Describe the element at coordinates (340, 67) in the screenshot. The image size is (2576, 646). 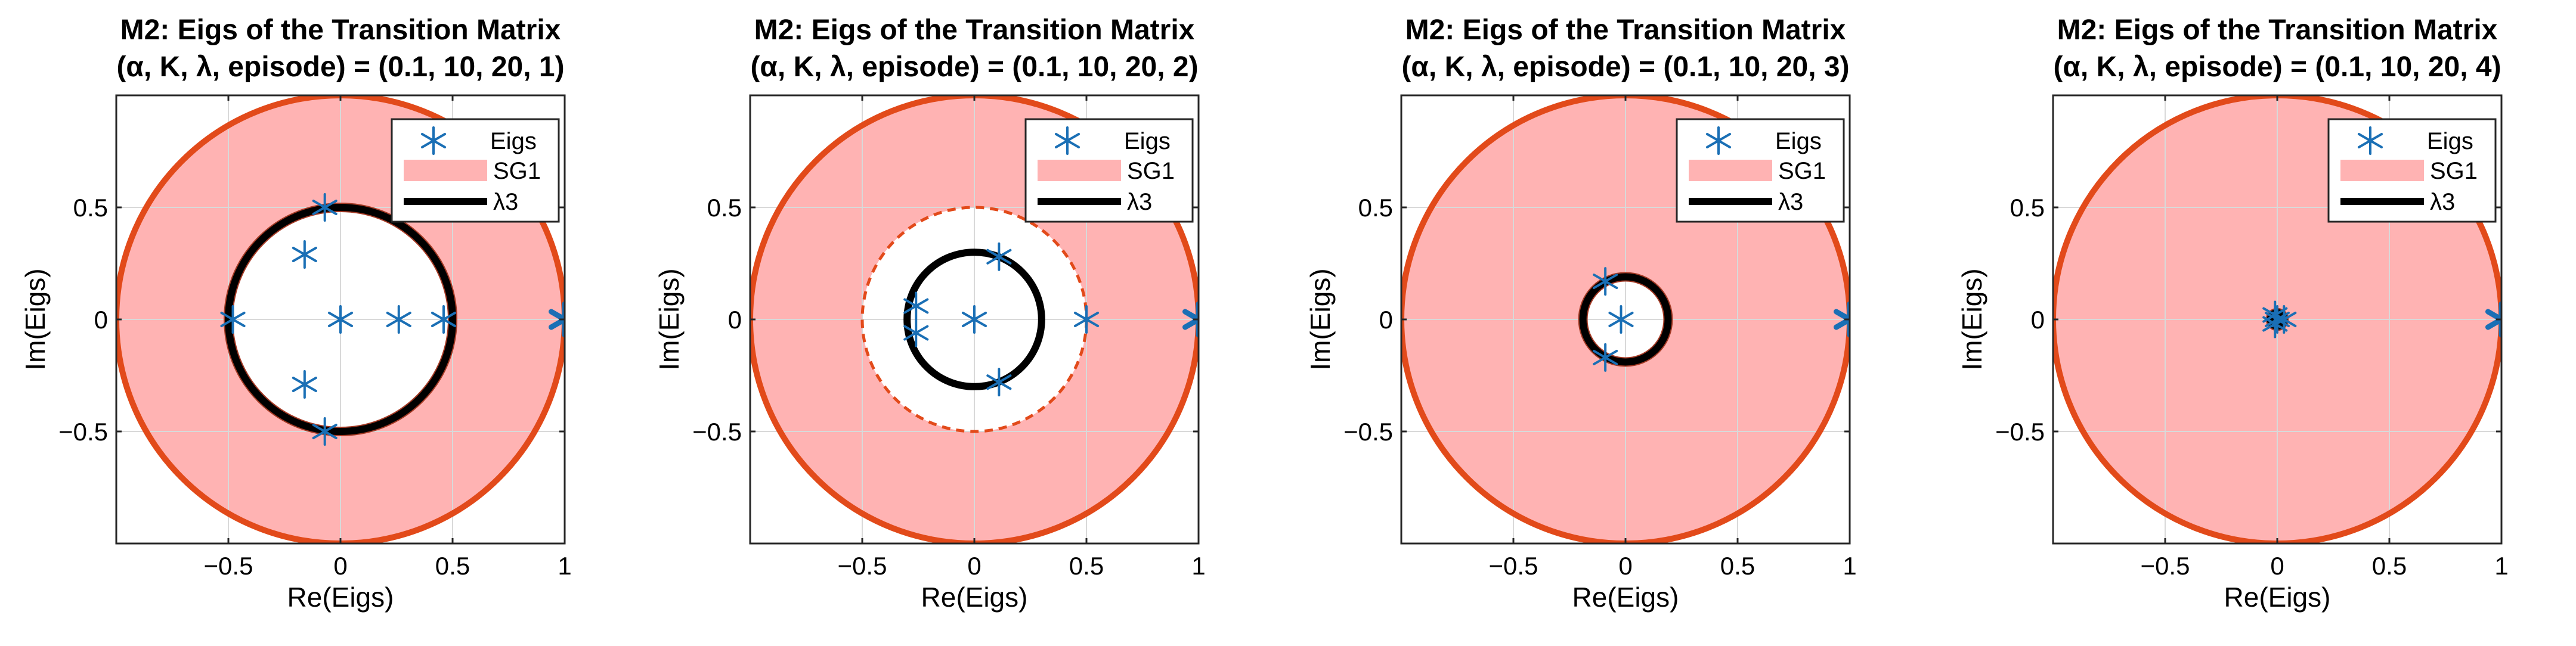
I see `chart-subtitle: (α, K, λ, episode) = (0.1, 10, 20, 1)` at that location.